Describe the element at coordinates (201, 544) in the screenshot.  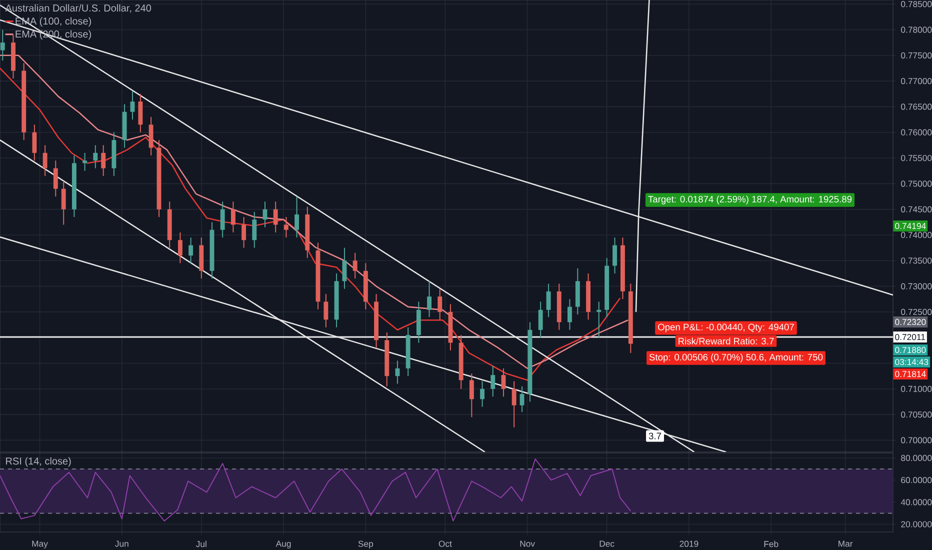
I see `x-tick-label: Jul` at that location.